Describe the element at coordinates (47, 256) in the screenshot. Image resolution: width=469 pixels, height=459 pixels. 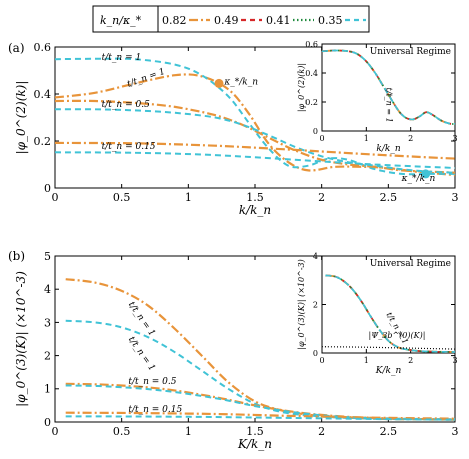
I see `y-tick-label: 5` at that location.